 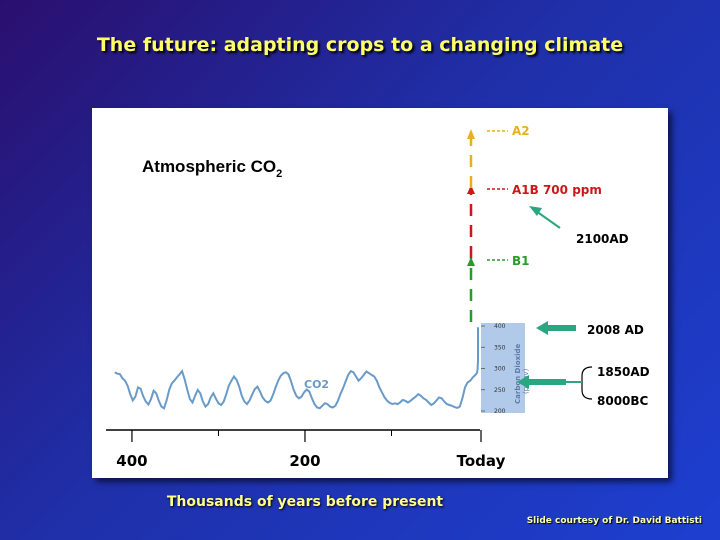 I want to click on y-axis-ticks: 400 350 300 250 200, so click(x=493, y=369).